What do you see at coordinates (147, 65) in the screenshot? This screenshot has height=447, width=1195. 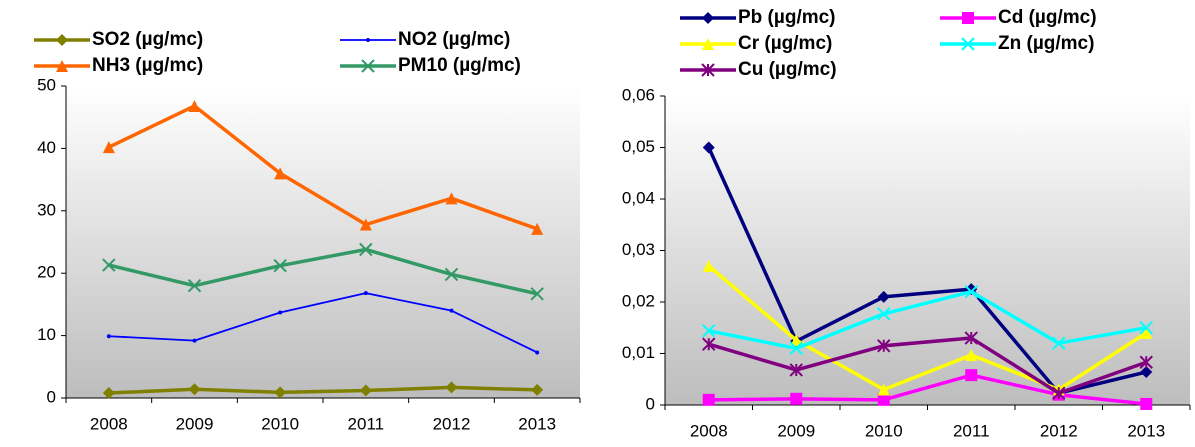 I see `legend-label: NH3 (µg/mc)` at bounding box center [147, 65].